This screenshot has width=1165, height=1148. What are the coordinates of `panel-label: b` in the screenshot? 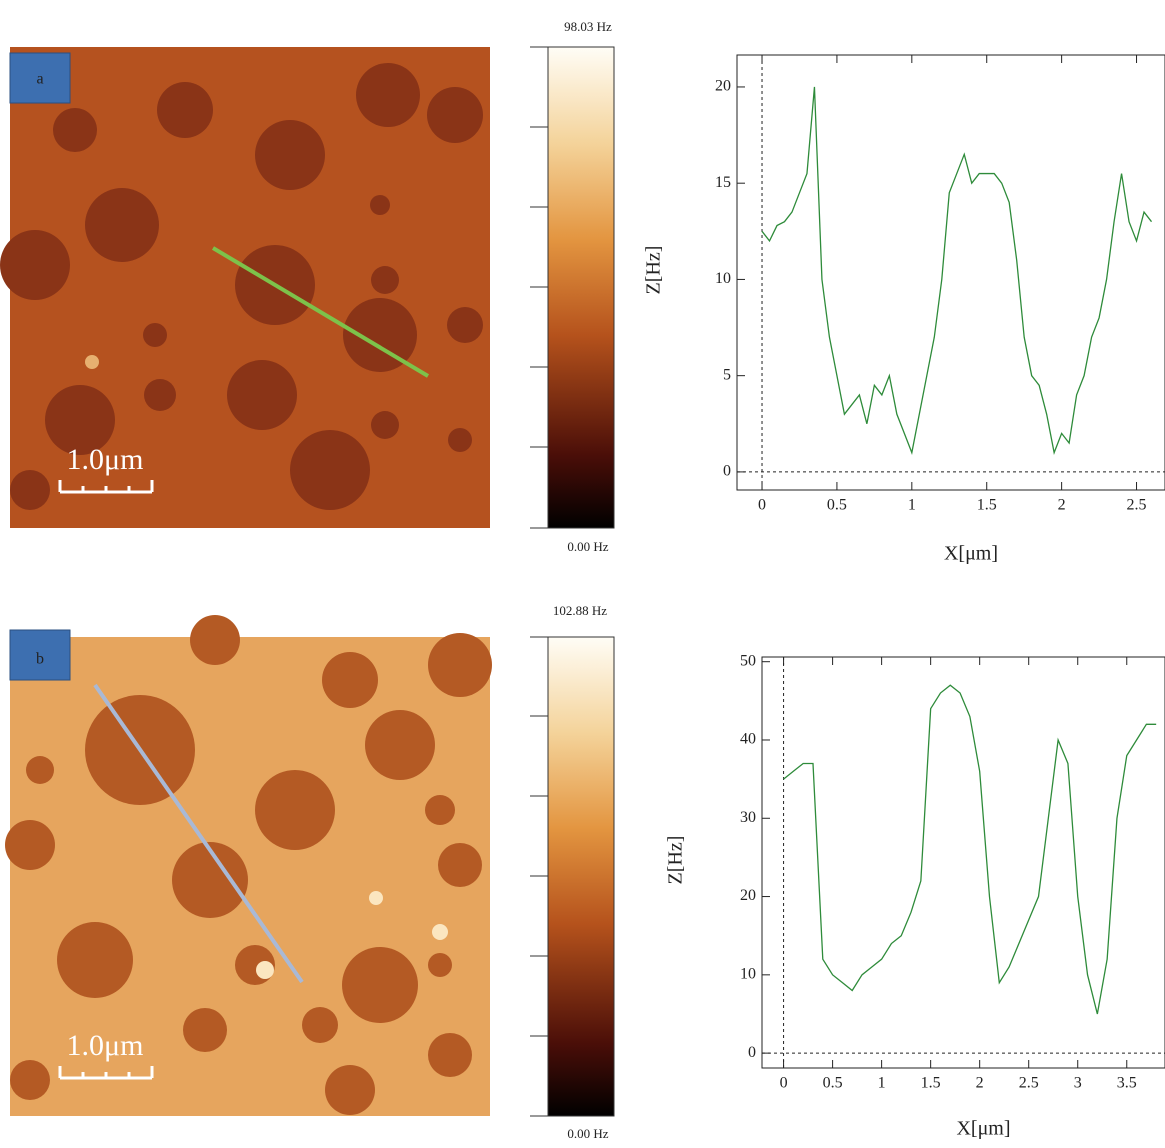 It's located at (40, 659).